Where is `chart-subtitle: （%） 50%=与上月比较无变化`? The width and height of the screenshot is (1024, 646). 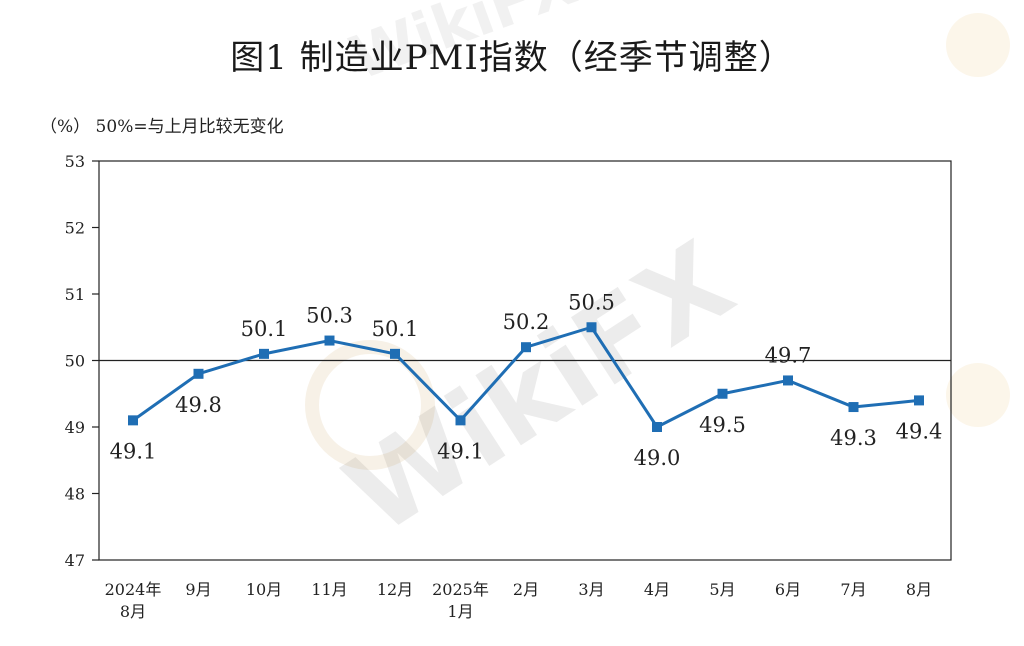 chart-subtitle: （%） 50%=与上月比较无变化 is located at coordinates (162, 127).